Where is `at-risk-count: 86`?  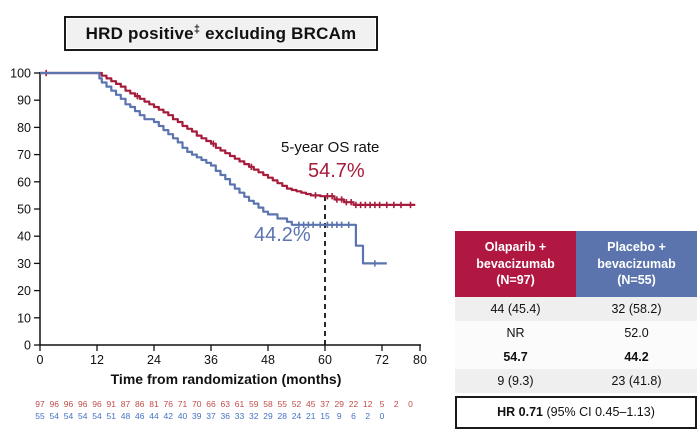 at-risk-count: 86 is located at coordinates (140, 404).